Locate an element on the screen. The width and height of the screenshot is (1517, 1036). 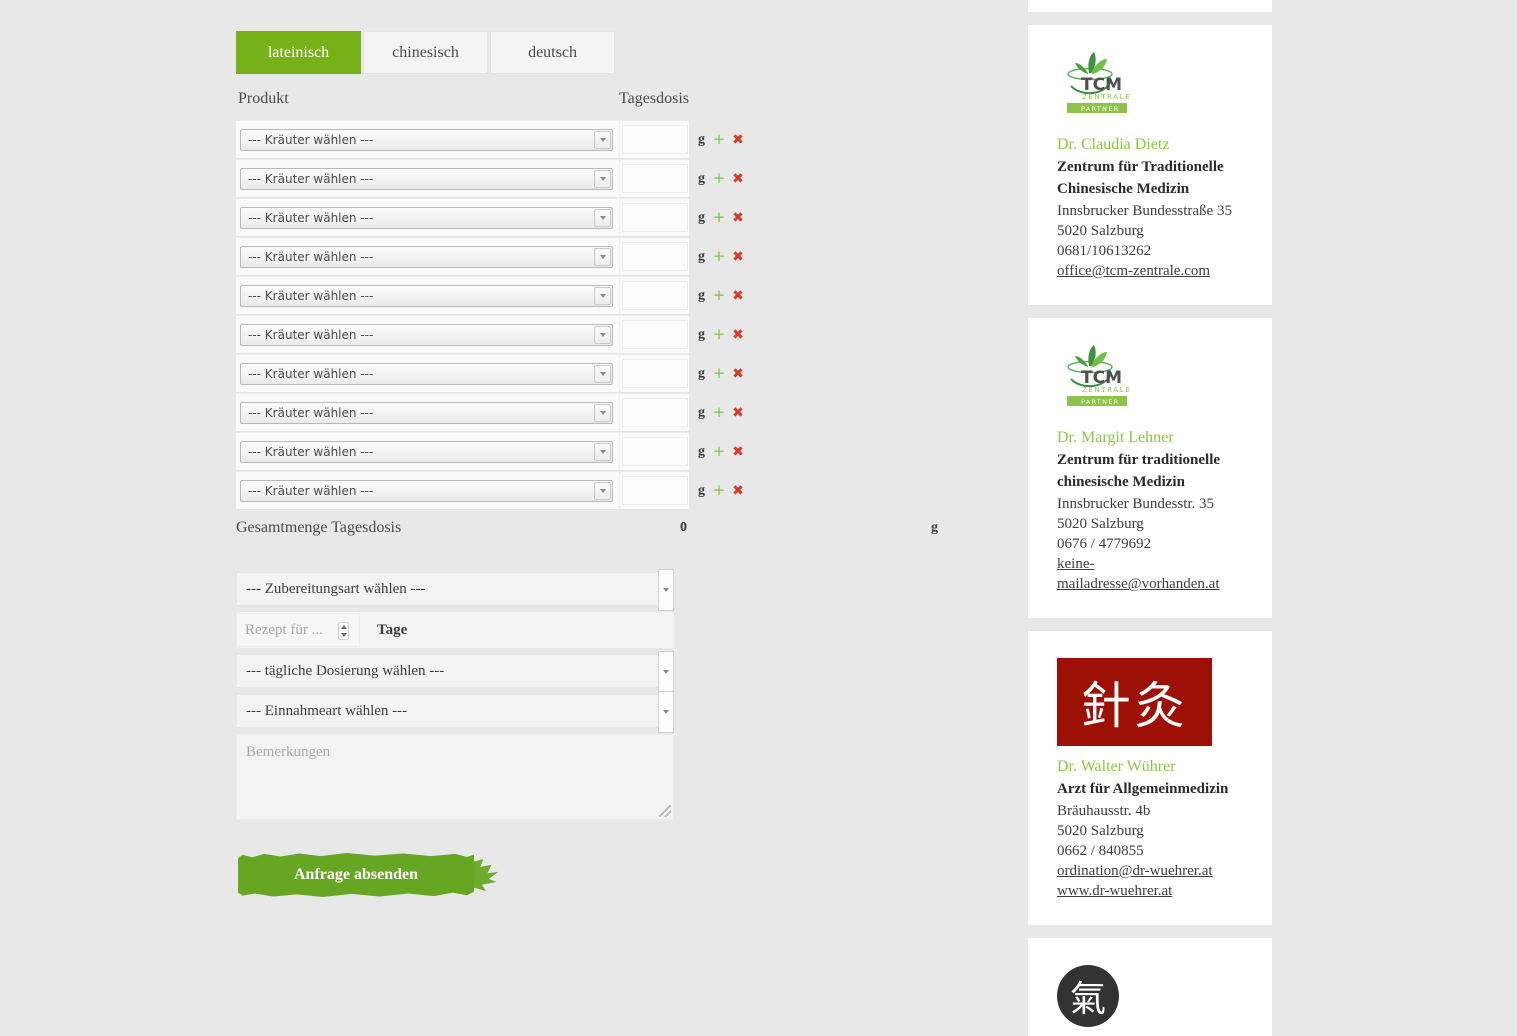
tab-chinesisch: chinesisch is located at coordinates (425, 52).